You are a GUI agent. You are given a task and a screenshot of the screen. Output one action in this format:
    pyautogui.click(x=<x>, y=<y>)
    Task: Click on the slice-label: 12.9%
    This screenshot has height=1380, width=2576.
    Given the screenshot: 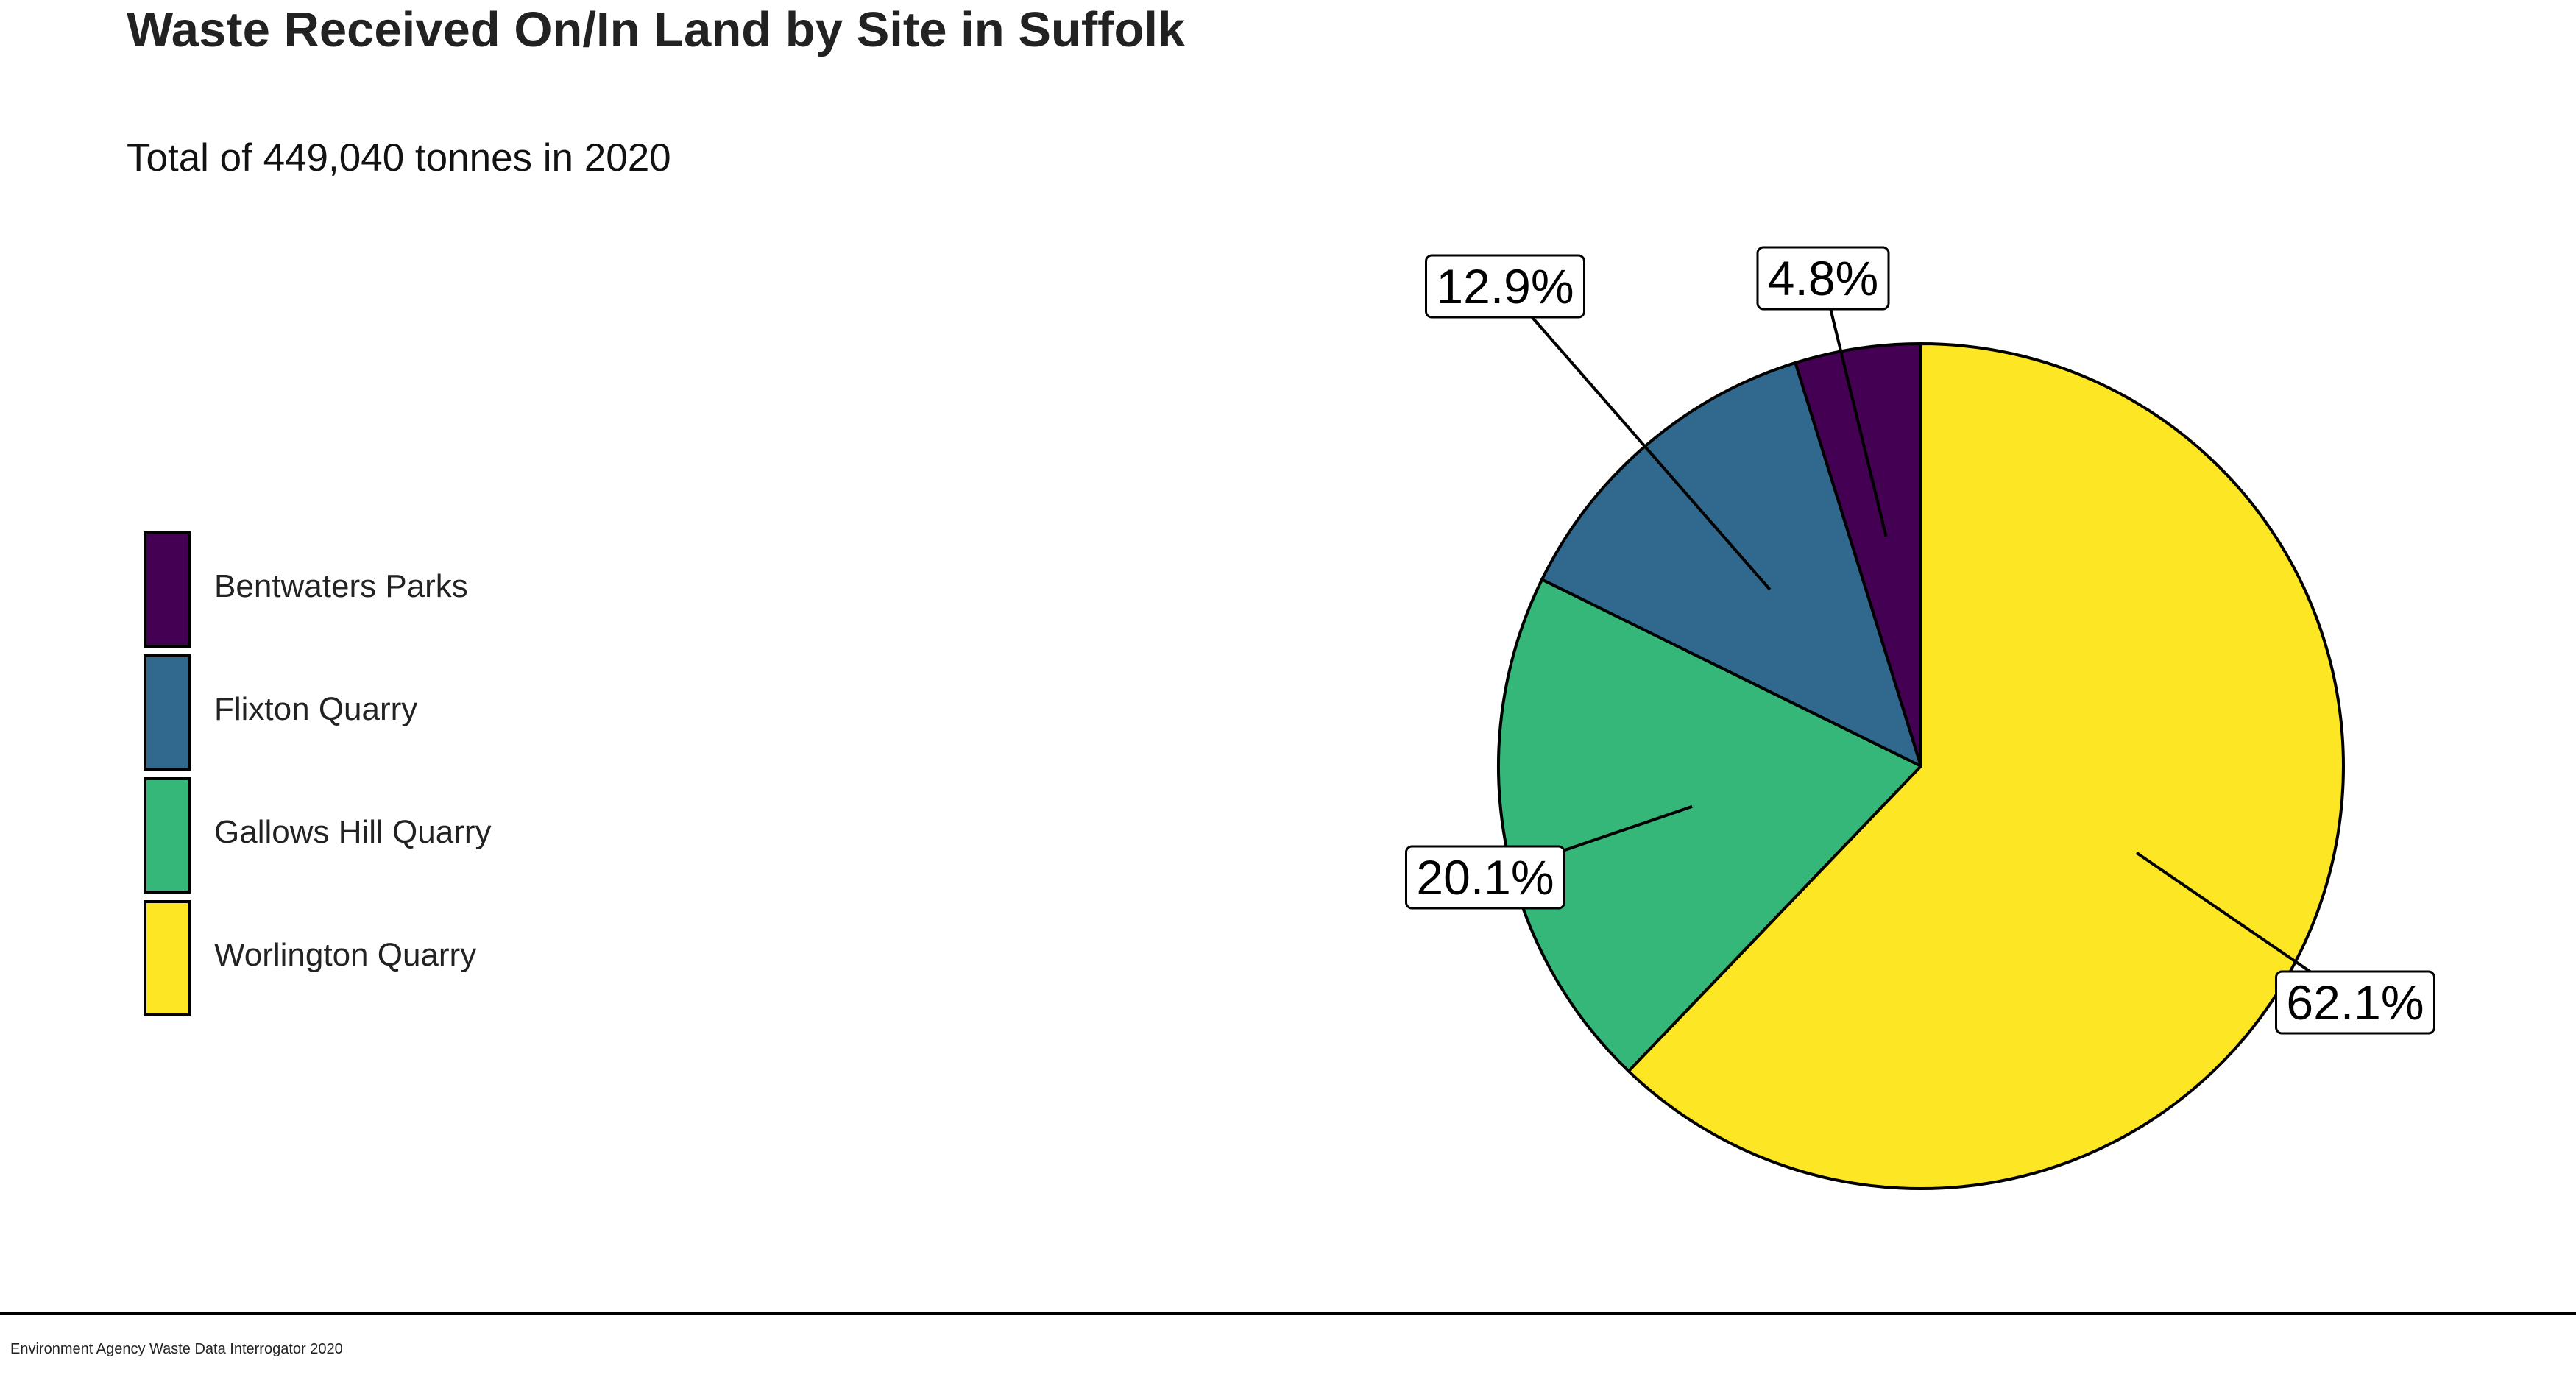 What is the action you would take?
    pyautogui.click(x=1505, y=286)
    